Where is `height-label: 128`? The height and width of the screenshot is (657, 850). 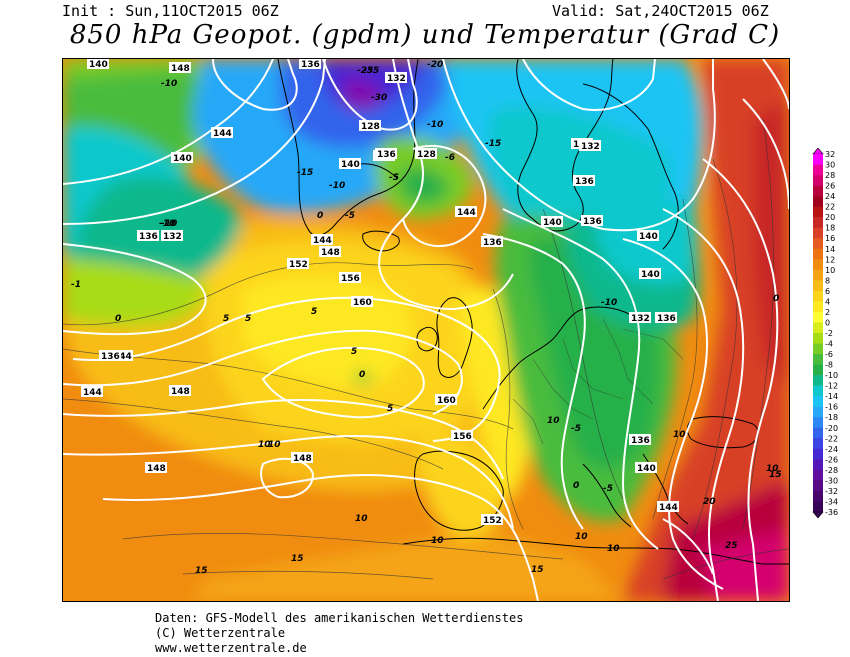 height-label: 128 is located at coordinates (426, 155).